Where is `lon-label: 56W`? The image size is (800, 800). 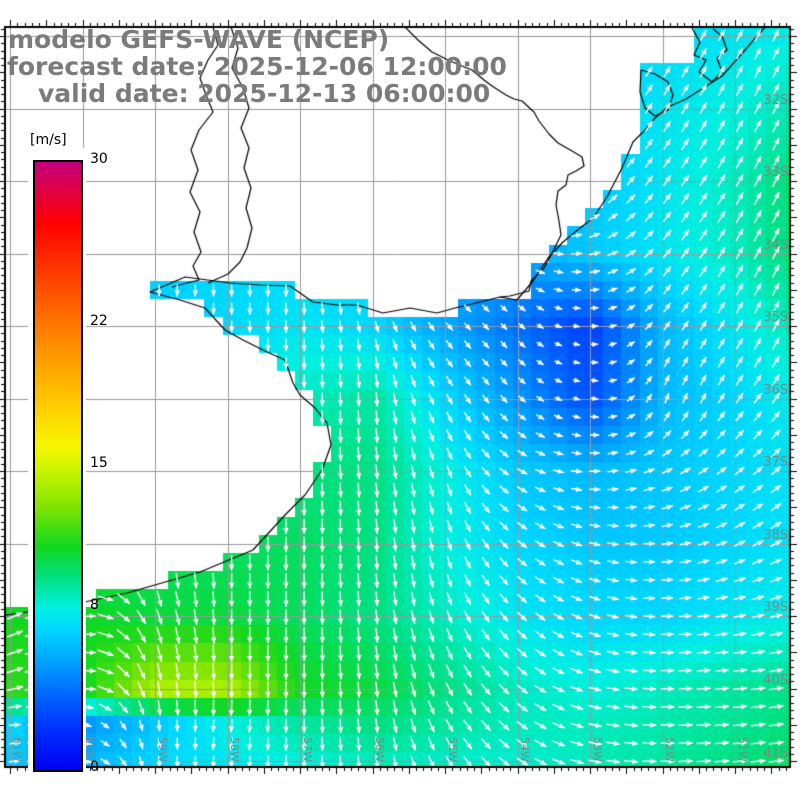
lon-label: 56W is located at coordinates (379, 749).